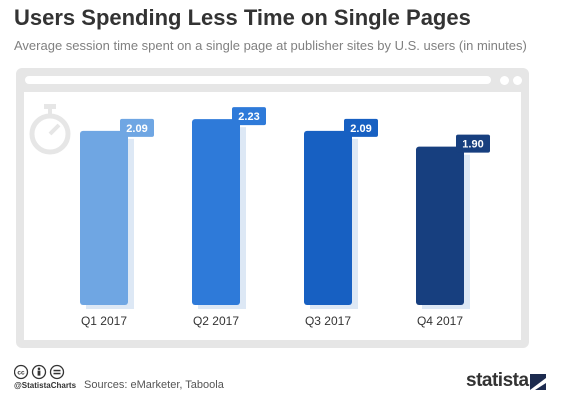 The width and height of the screenshot is (561, 400). Describe the element at coordinates (104, 321) in the screenshot. I see `category-label: Q1 2017` at that location.